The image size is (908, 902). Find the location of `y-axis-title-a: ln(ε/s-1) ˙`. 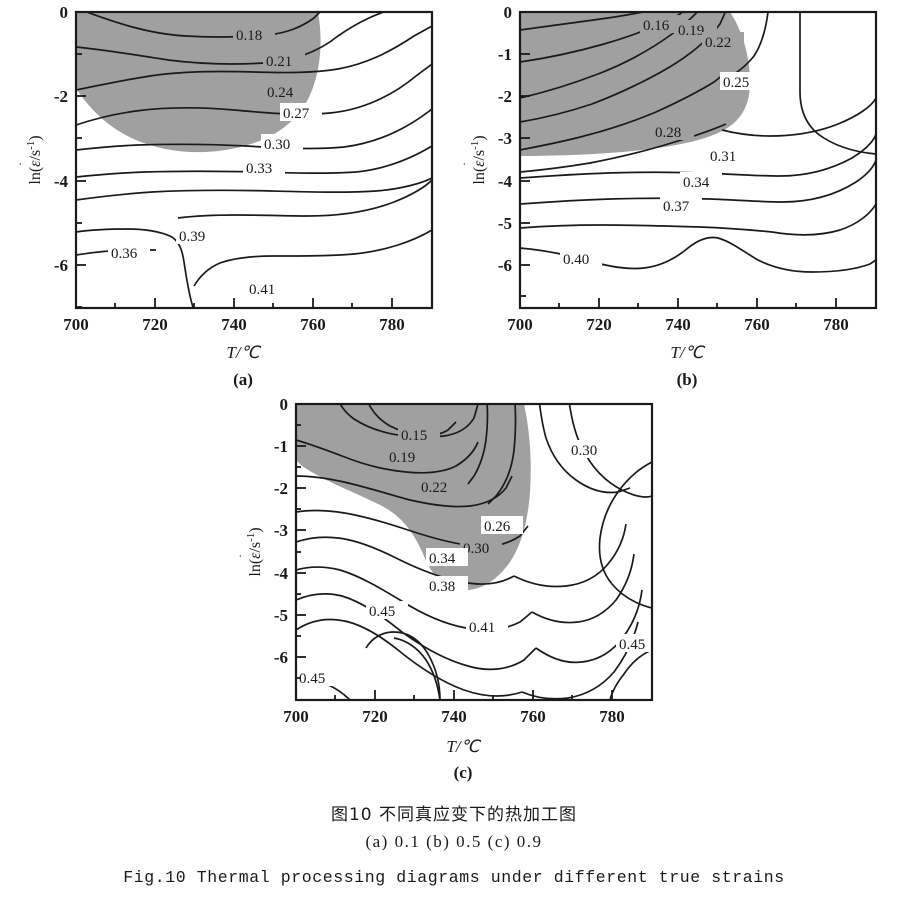

y-axis-title-a: ln(ε/s-1) ˙ is located at coordinates (31, 159).